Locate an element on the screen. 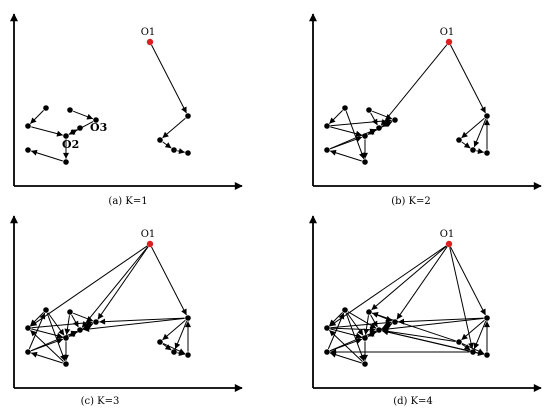 This screenshot has width=550, height=413. edge-b-a2-a3 is located at coordinates (361, 122).